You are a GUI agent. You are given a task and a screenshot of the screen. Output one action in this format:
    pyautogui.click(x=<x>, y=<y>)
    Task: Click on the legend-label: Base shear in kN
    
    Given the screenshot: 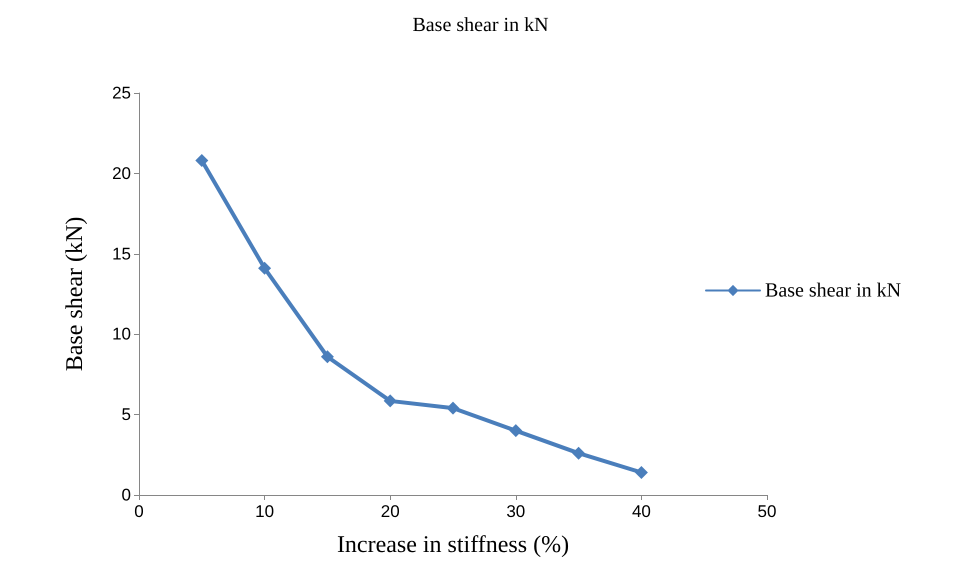 What is the action you would take?
    pyautogui.click(x=833, y=291)
    